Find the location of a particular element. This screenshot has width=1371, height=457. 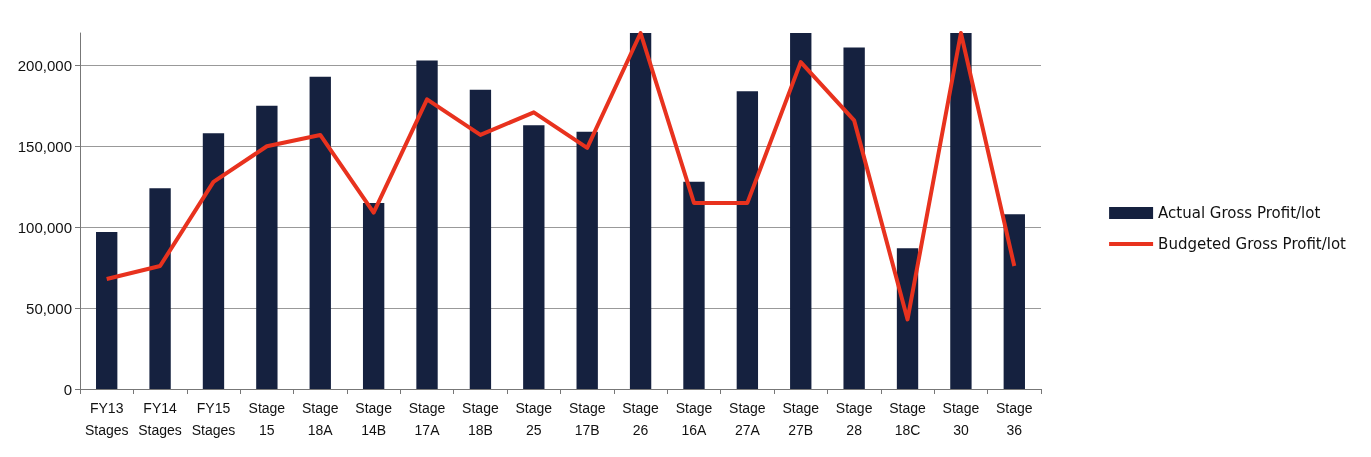

x-tick-label: FY13 Stages is located at coordinates (106, 419).